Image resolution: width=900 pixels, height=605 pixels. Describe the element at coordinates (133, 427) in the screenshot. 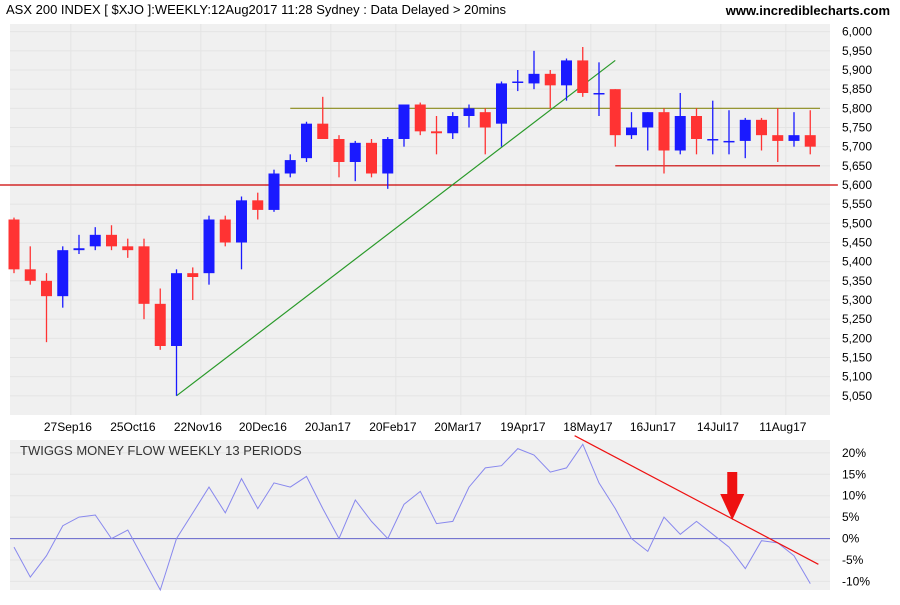

I see `x-tick-label: 25Oct16` at that location.